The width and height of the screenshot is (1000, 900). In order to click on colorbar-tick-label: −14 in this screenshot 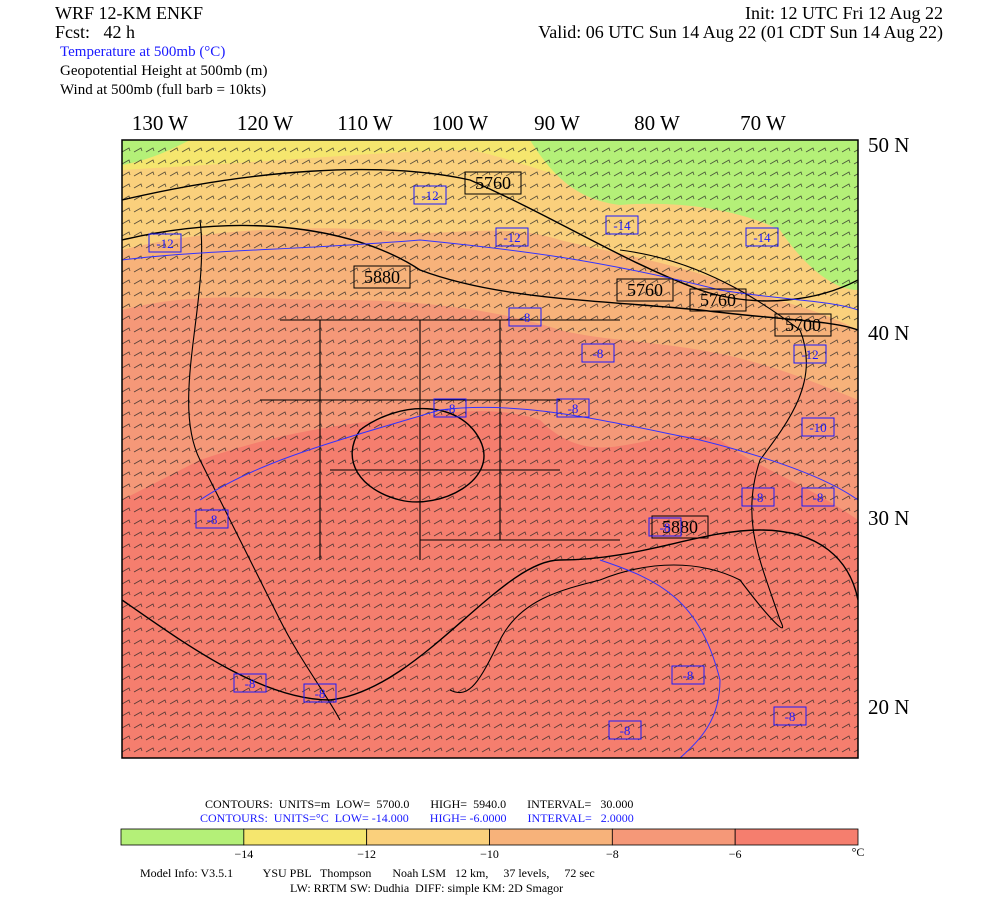, I will do `click(243, 854)`.